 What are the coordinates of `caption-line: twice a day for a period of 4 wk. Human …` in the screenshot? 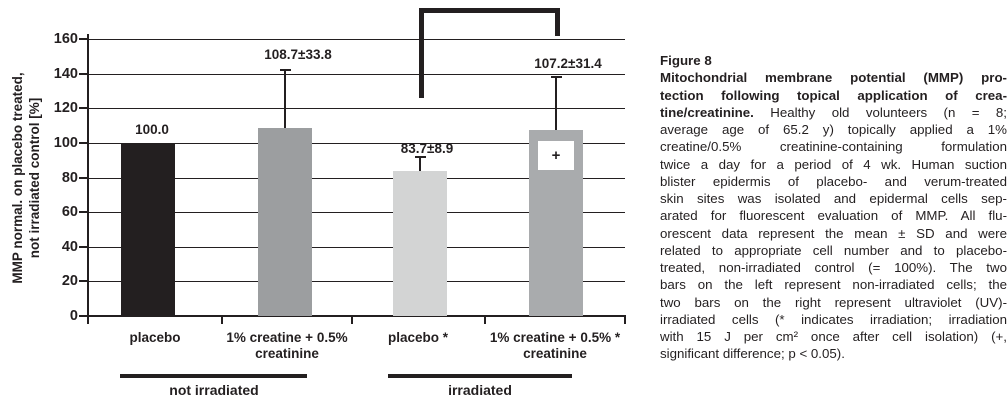 It's located at (833, 164).